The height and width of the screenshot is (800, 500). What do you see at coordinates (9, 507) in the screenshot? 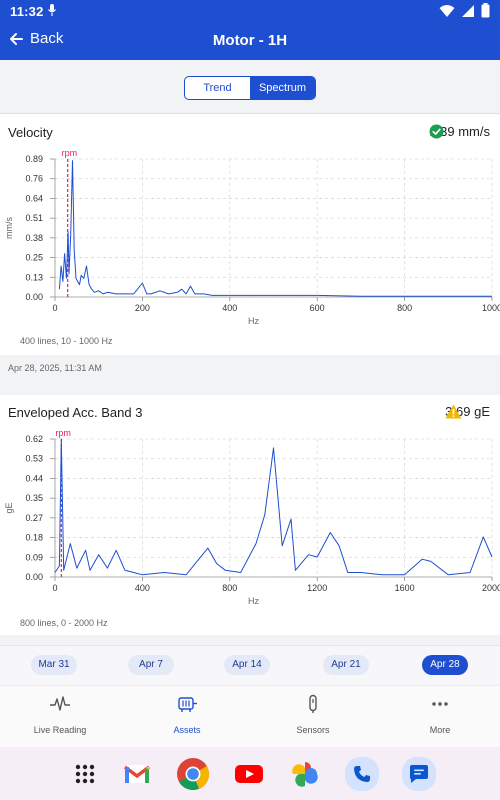
I see `y-axis-label: gE` at bounding box center [9, 507].